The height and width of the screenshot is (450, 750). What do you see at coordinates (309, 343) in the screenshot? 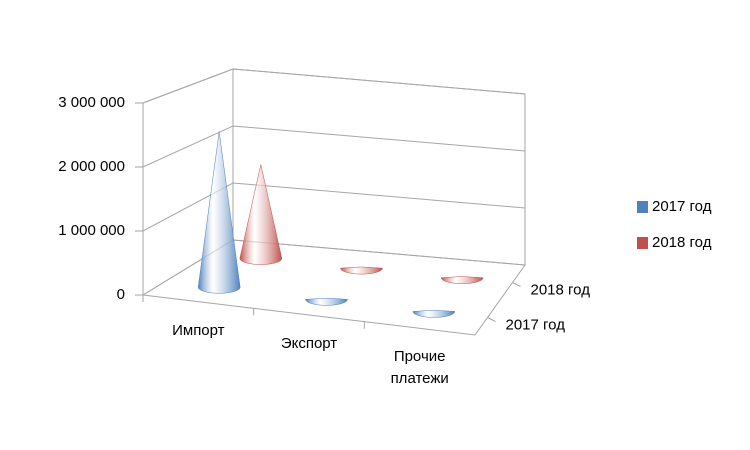
I see `x-tick-label: Экспорт` at bounding box center [309, 343].